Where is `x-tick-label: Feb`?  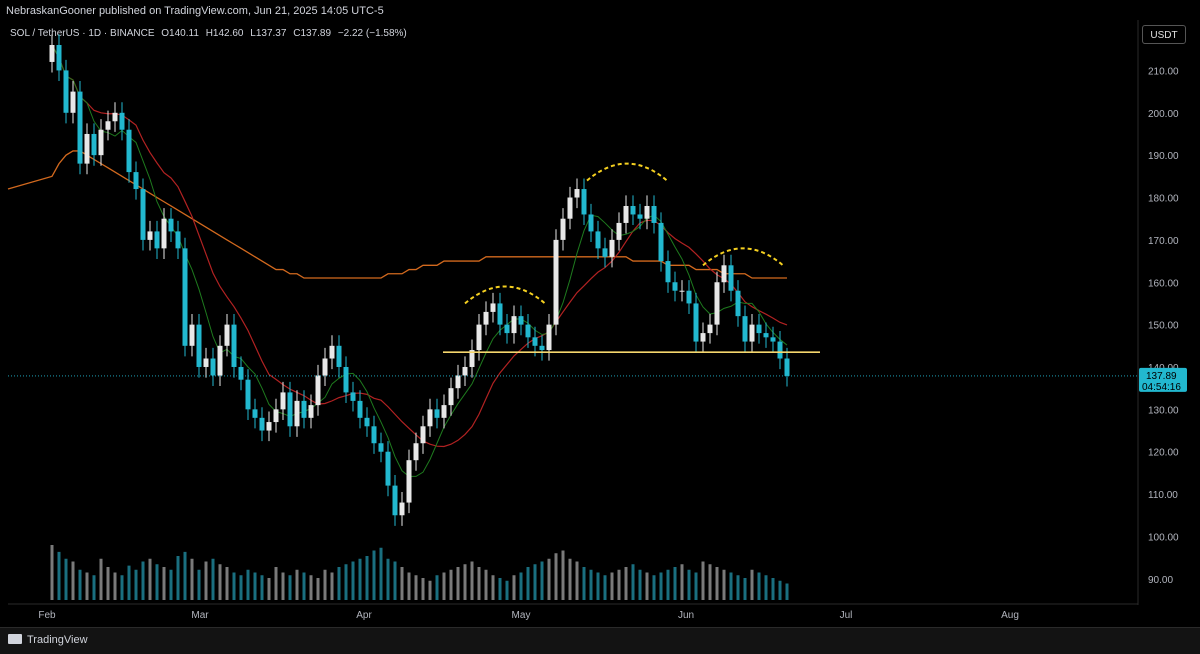 x-tick-label: Feb is located at coordinates (47, 615).